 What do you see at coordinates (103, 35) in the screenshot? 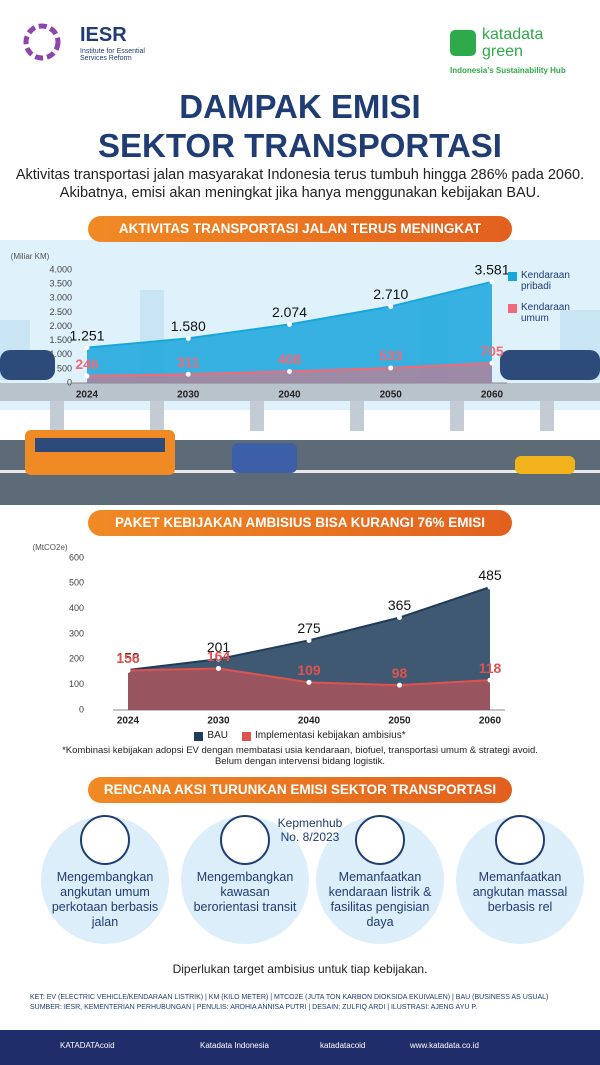
I see `logo: IESR` at bounding box center [103, 35].